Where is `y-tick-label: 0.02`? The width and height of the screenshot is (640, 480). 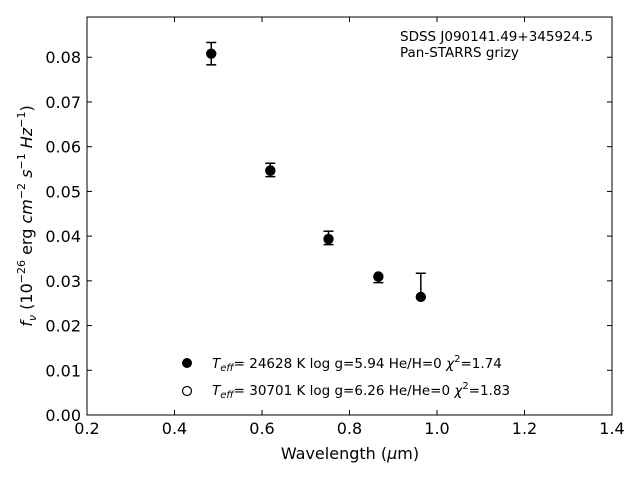
y-tick-label: 0.02 is located at coordinates (63, 326).